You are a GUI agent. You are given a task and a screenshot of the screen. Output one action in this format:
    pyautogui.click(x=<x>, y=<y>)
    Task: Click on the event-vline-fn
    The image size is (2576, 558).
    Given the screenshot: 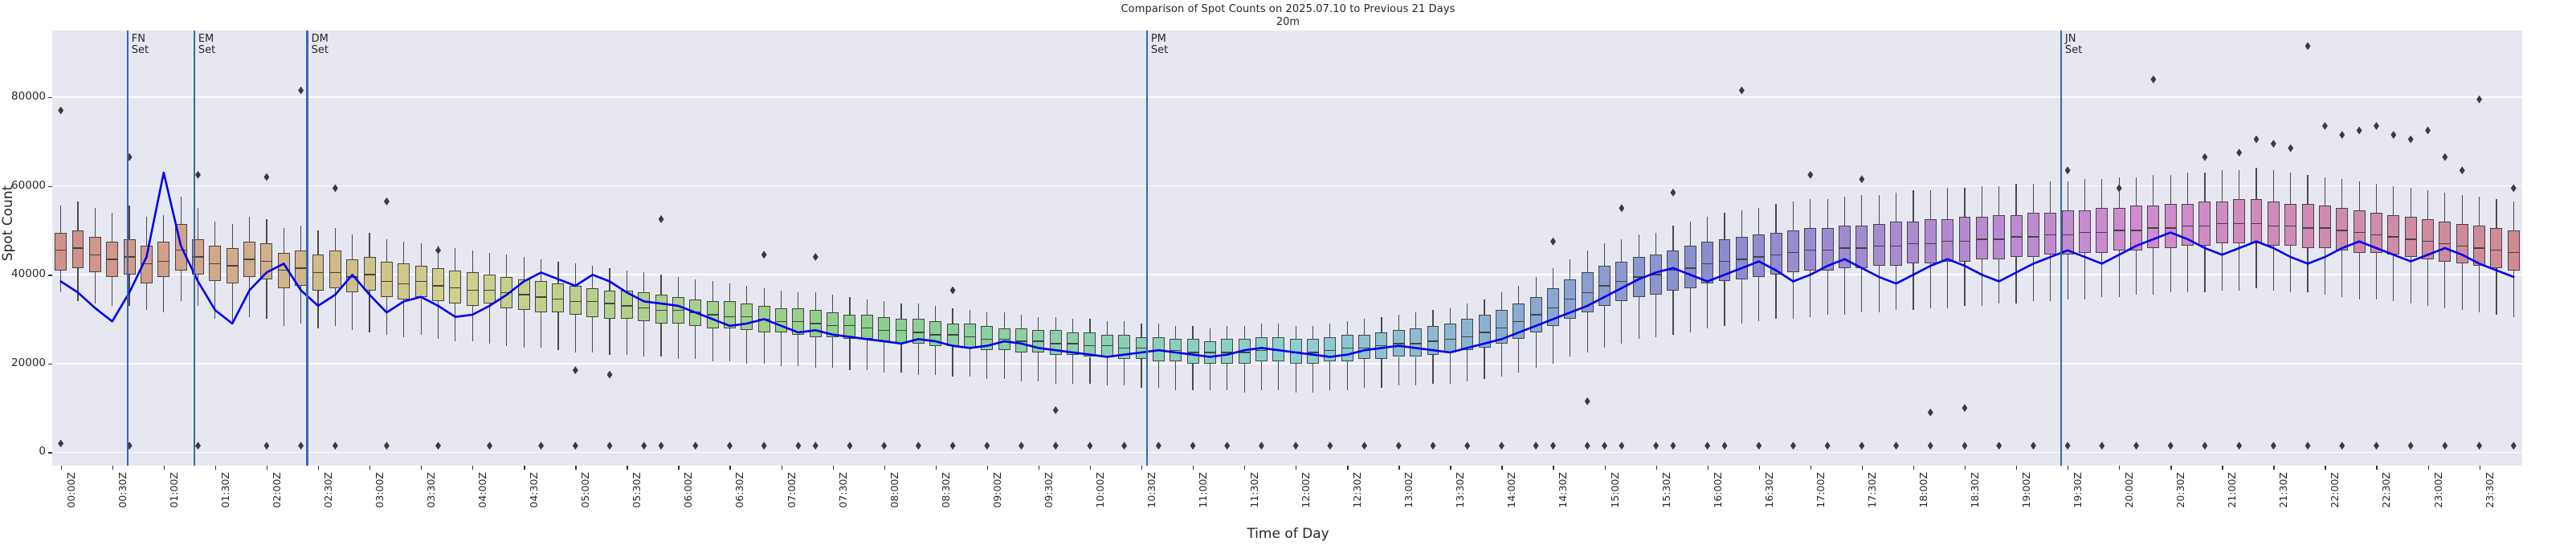 What is the action you would take?
    pyautogui.click(x=127, y=248)
    